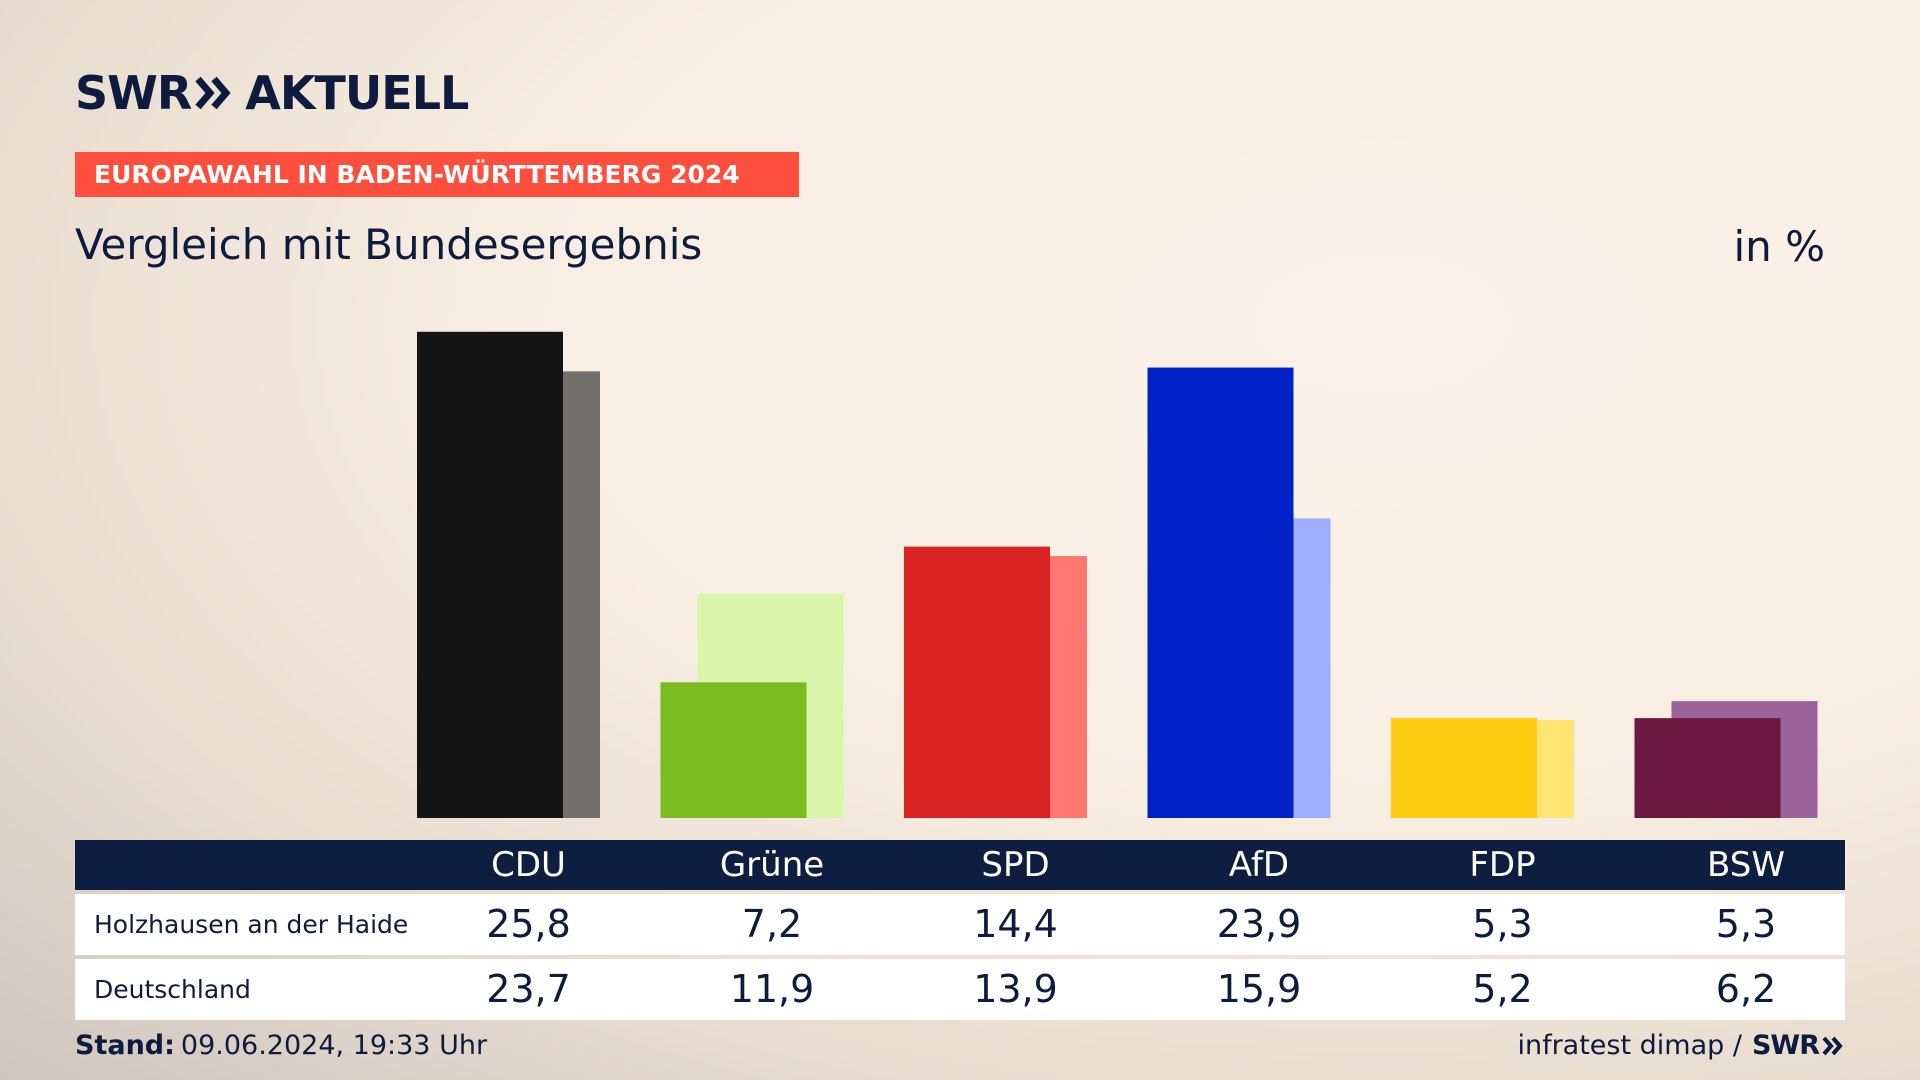 The height and width of the screenshot is (1080, 1920). I want to click on value-cell: 7,2, so click(772, 924).